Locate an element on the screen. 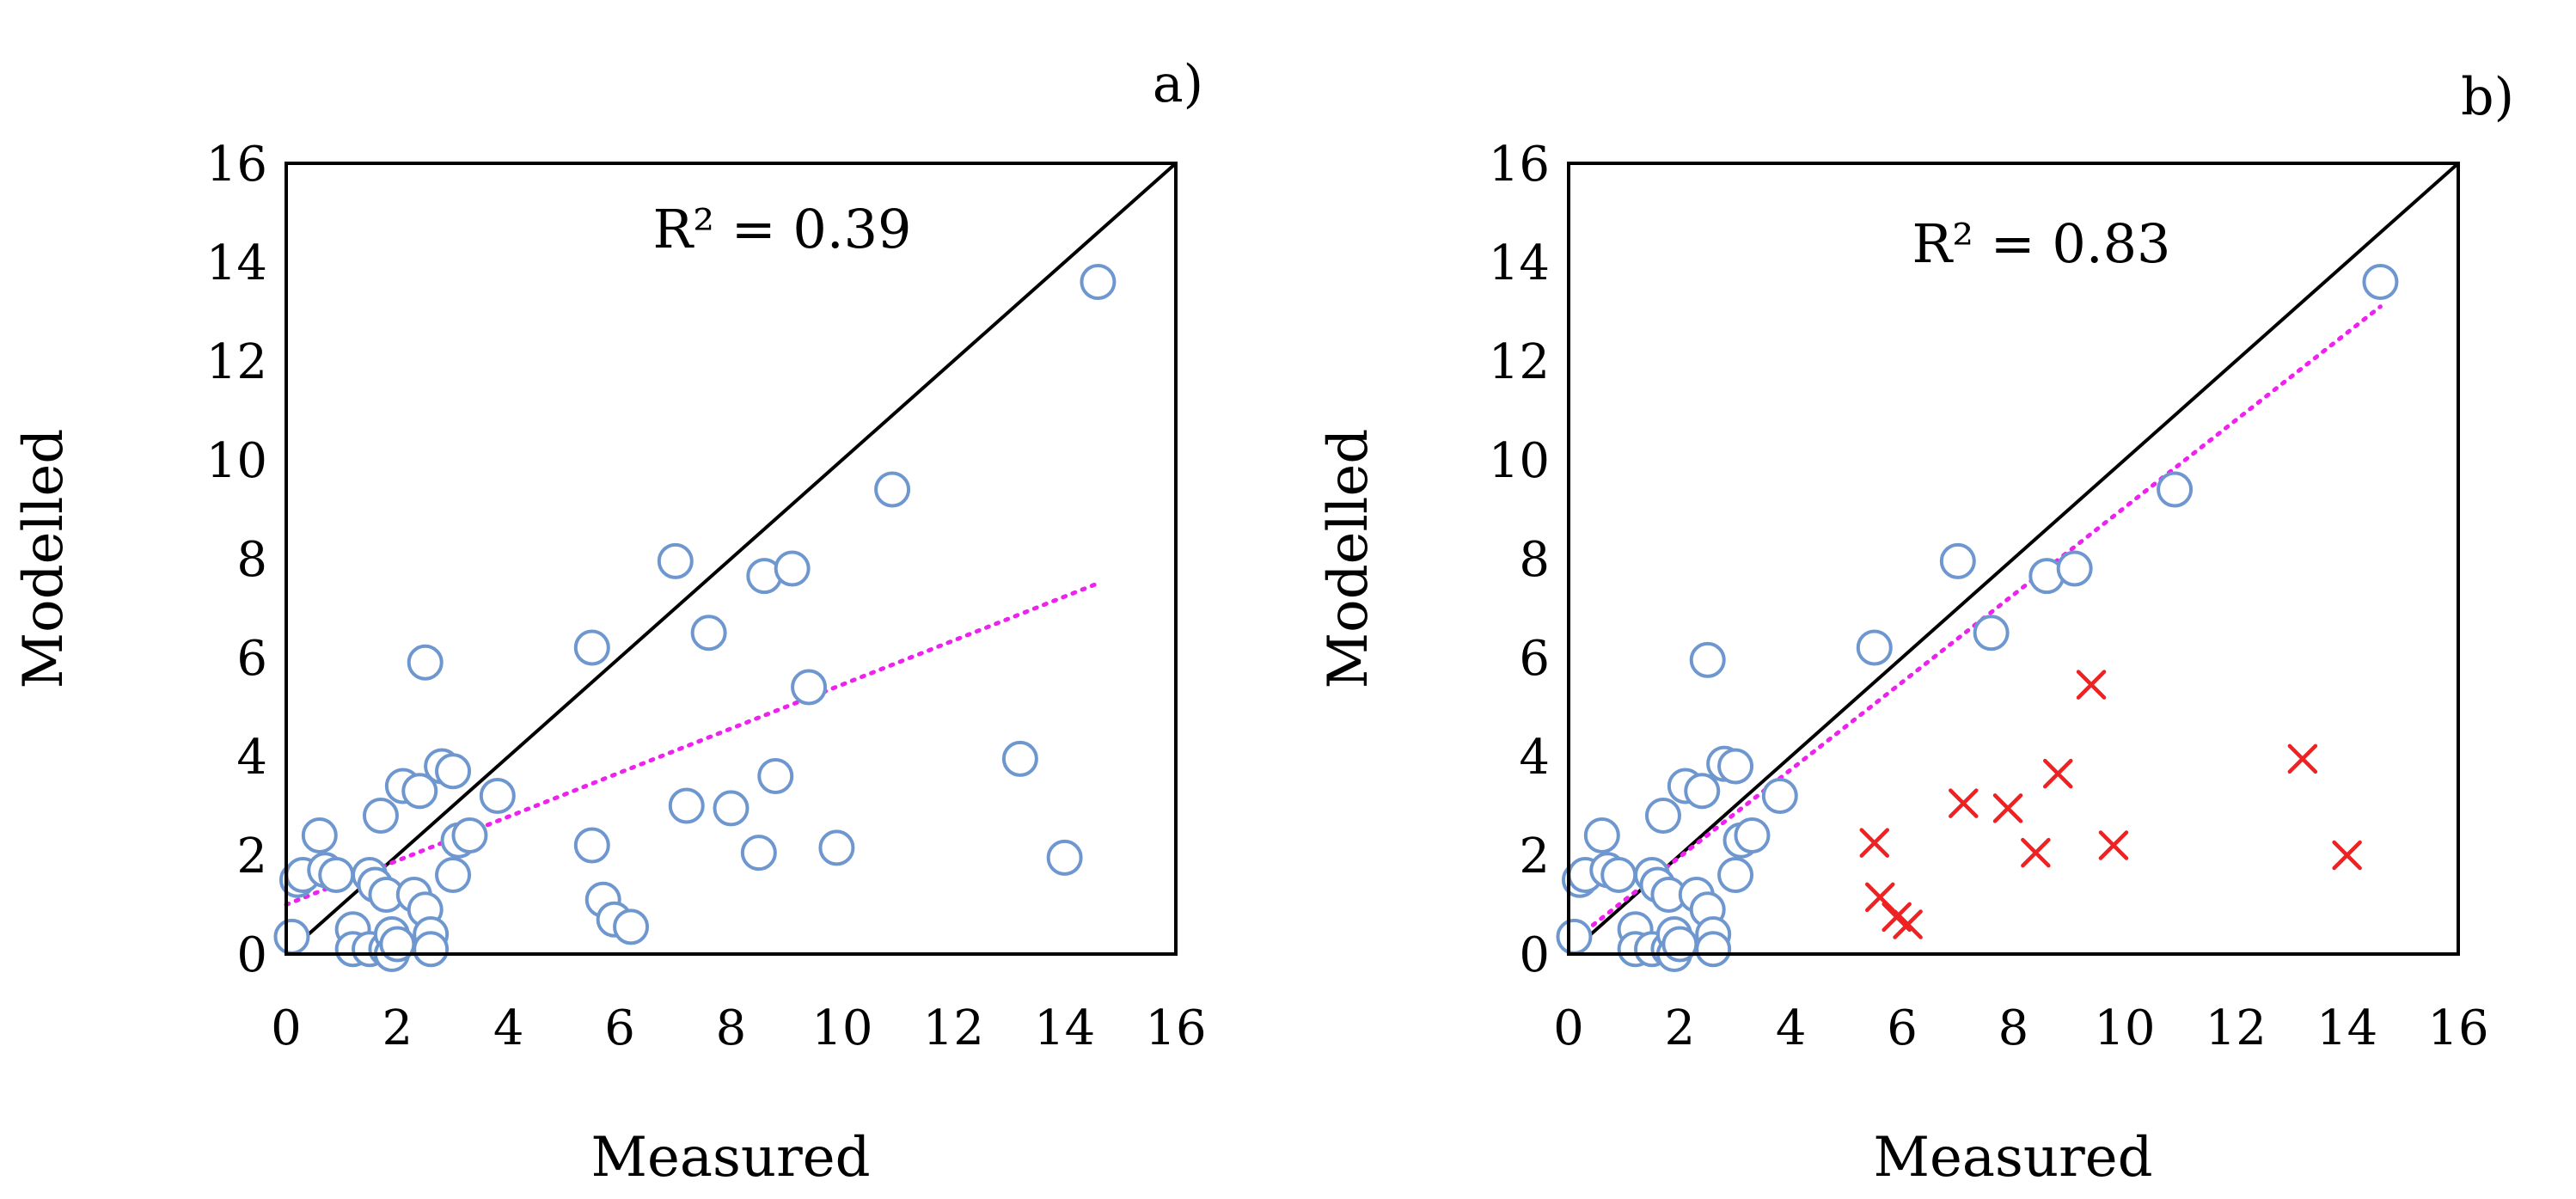 This screenshot has width=2576, height=1199. panel-a-y-tick-label: 14 is located at coordinates (236, 263).